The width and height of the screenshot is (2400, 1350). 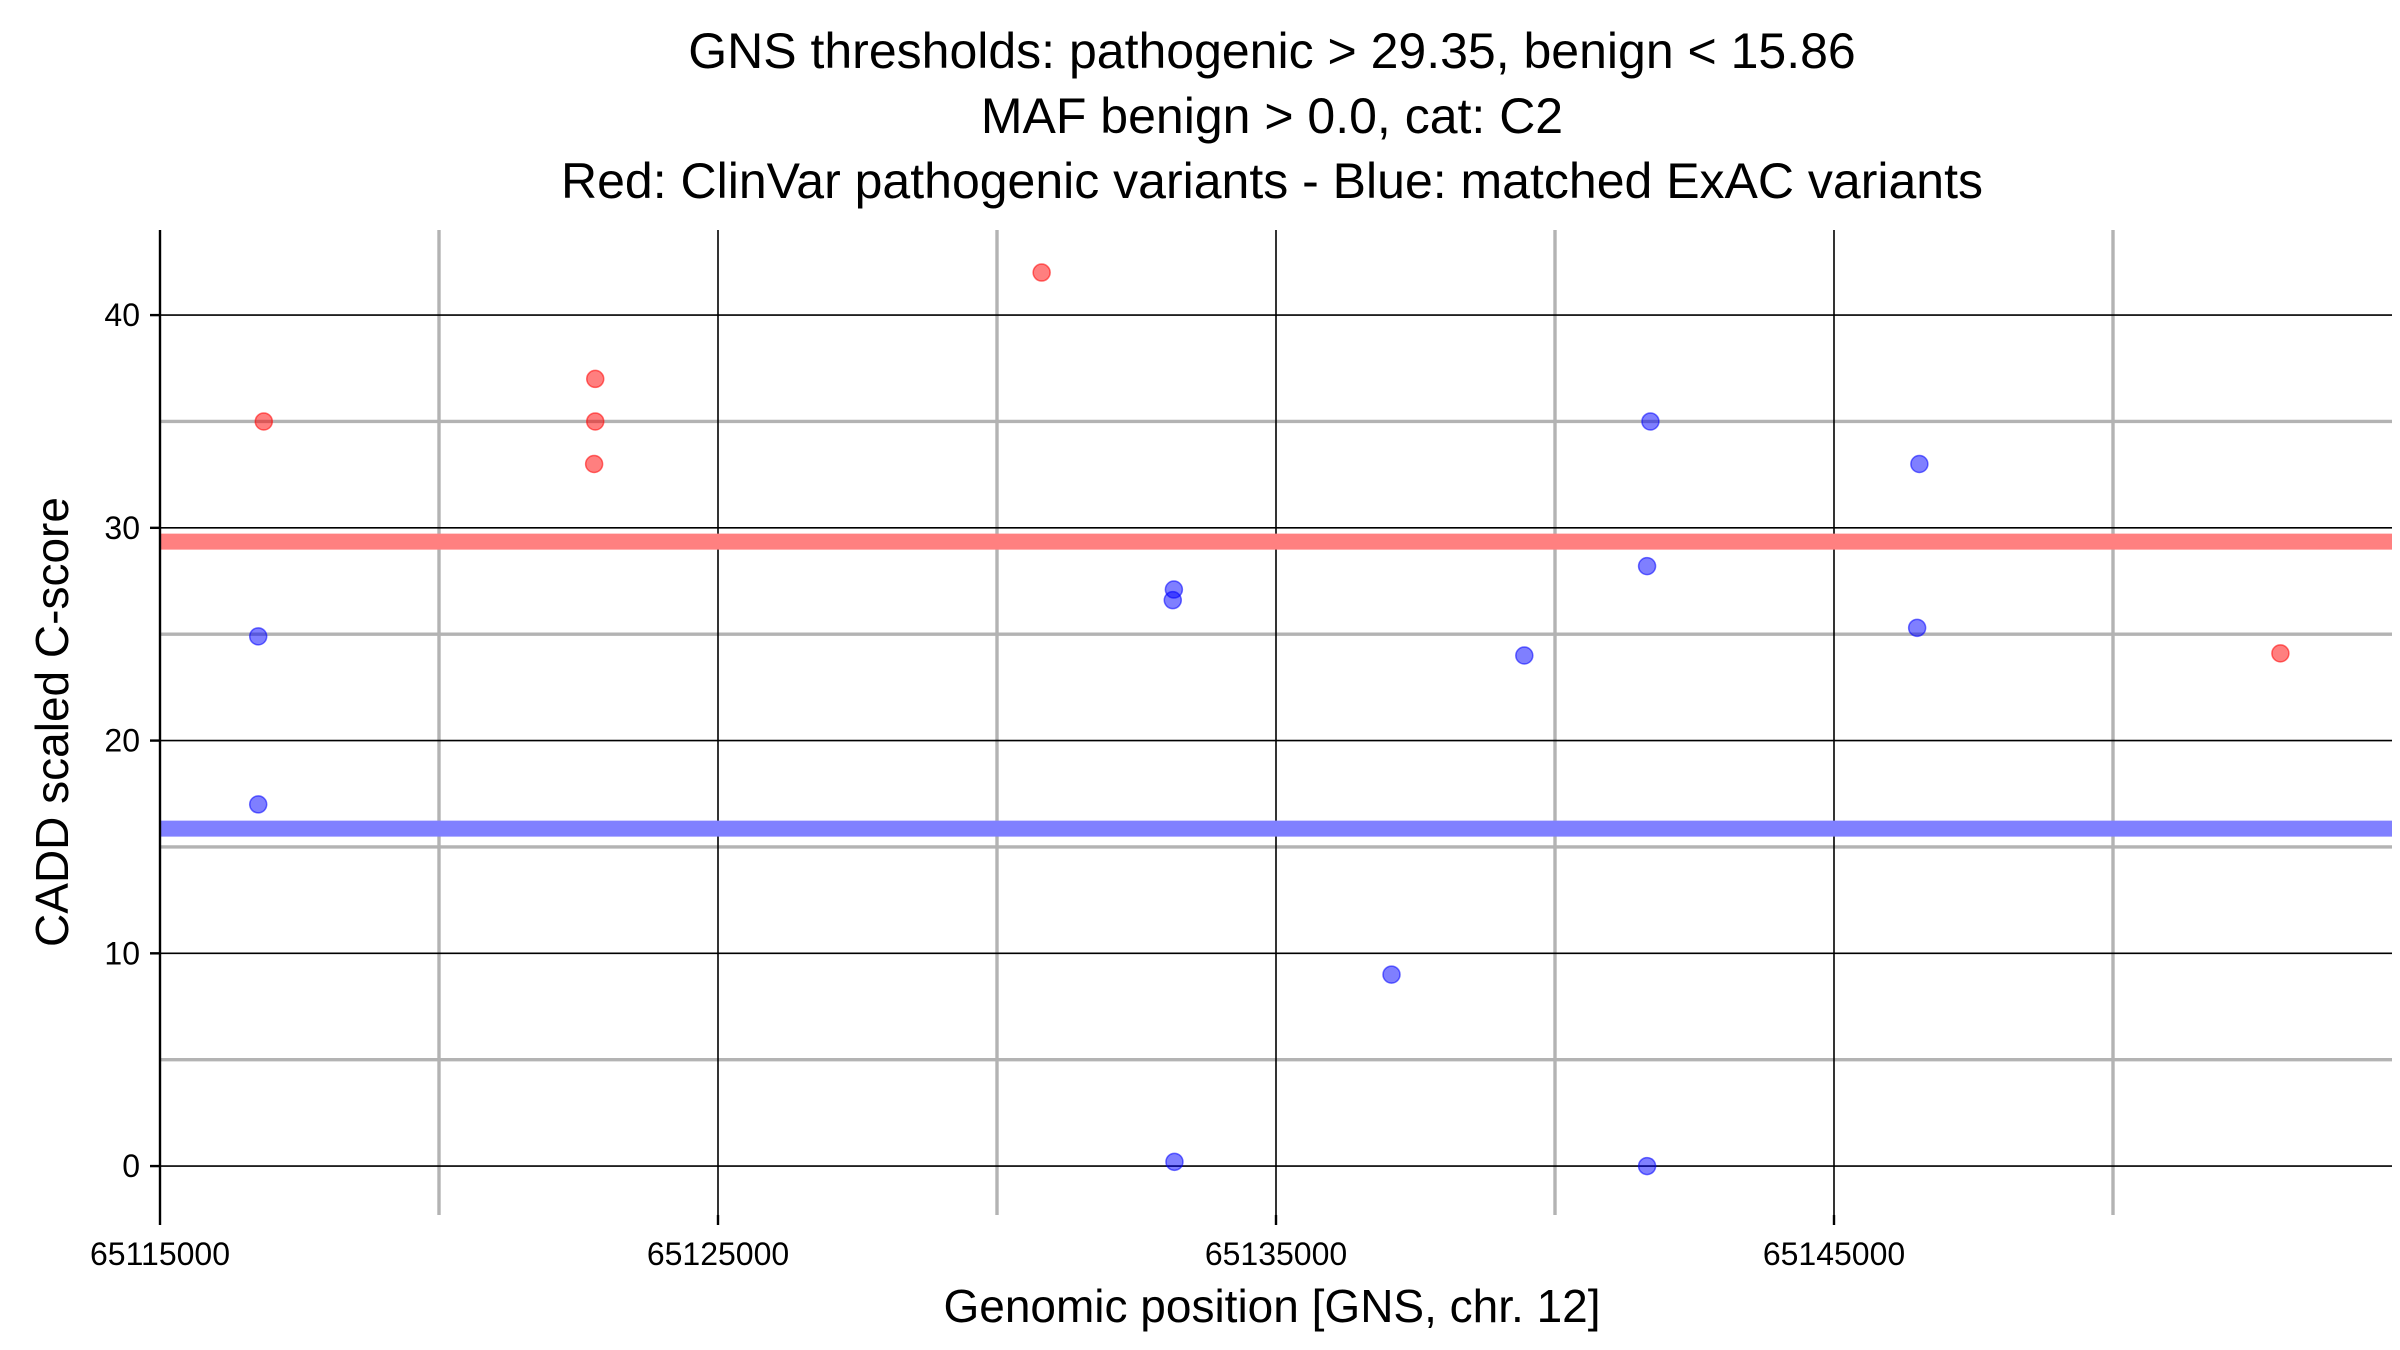 What do you see at coordinates (718, 1254) in the screenshot?
I see `x-tick-label-1: 65125000` at bounding box center [718, 1254].